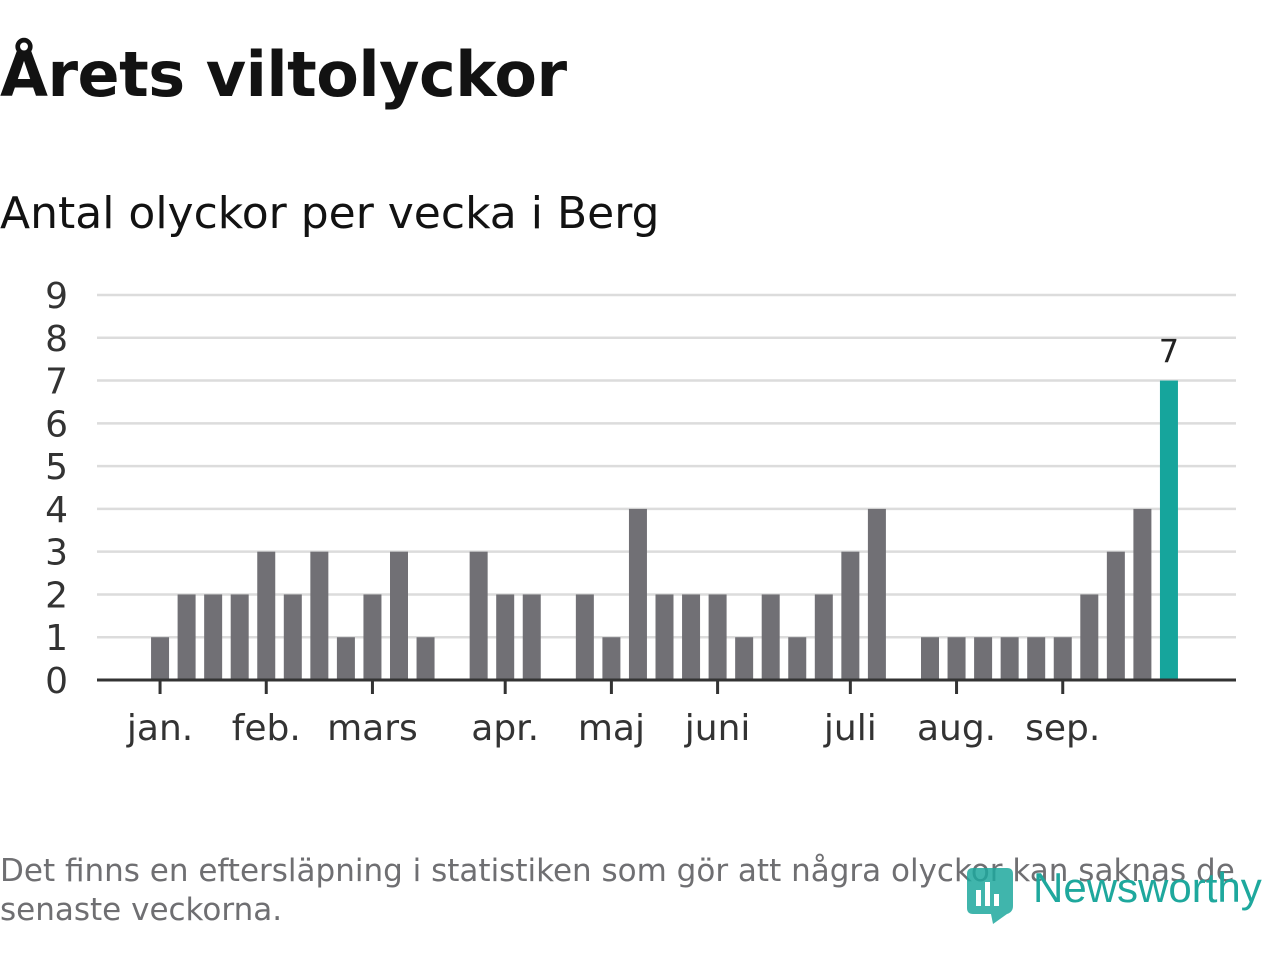 The image size is (1280, 960). Describe the element at coordinates (283, 74) in the screenshot. I see `chart-title: Årets viltolyckor` at that location.